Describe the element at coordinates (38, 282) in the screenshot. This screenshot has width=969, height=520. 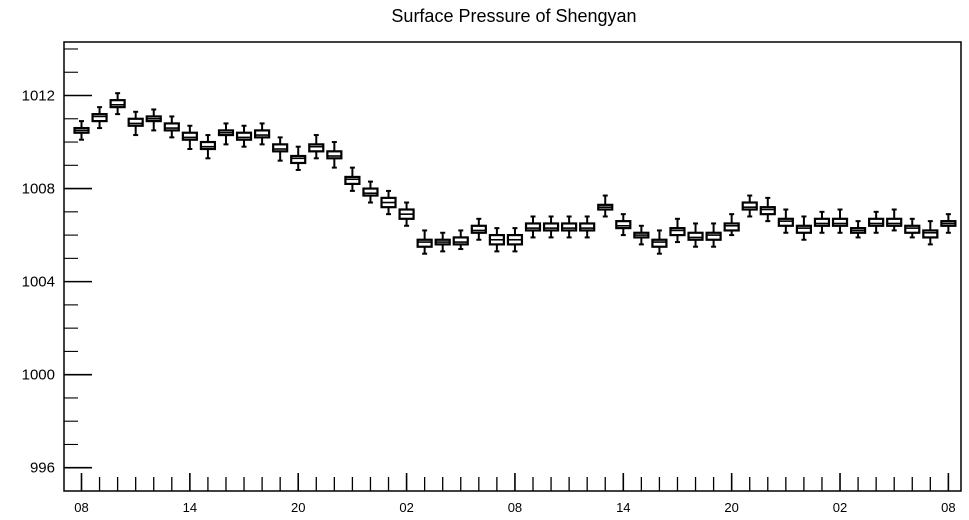
I see `y-tick-label: 1004` at that location.